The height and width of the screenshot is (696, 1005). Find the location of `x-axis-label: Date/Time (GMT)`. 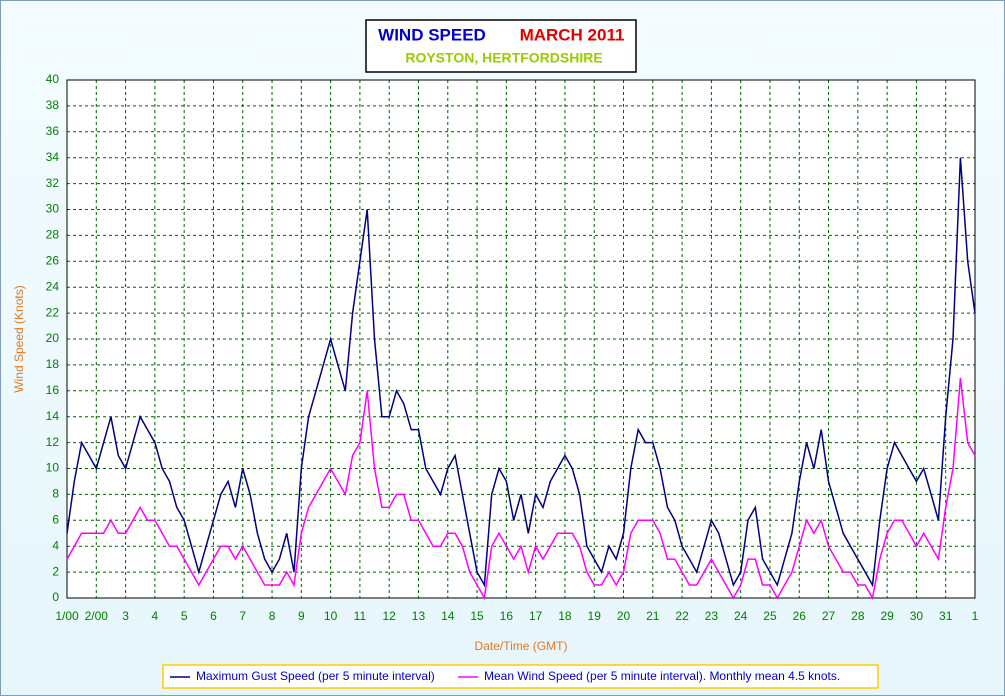

x-axis-label: Date/Time (GMT) is located at coordinates (521, 646).